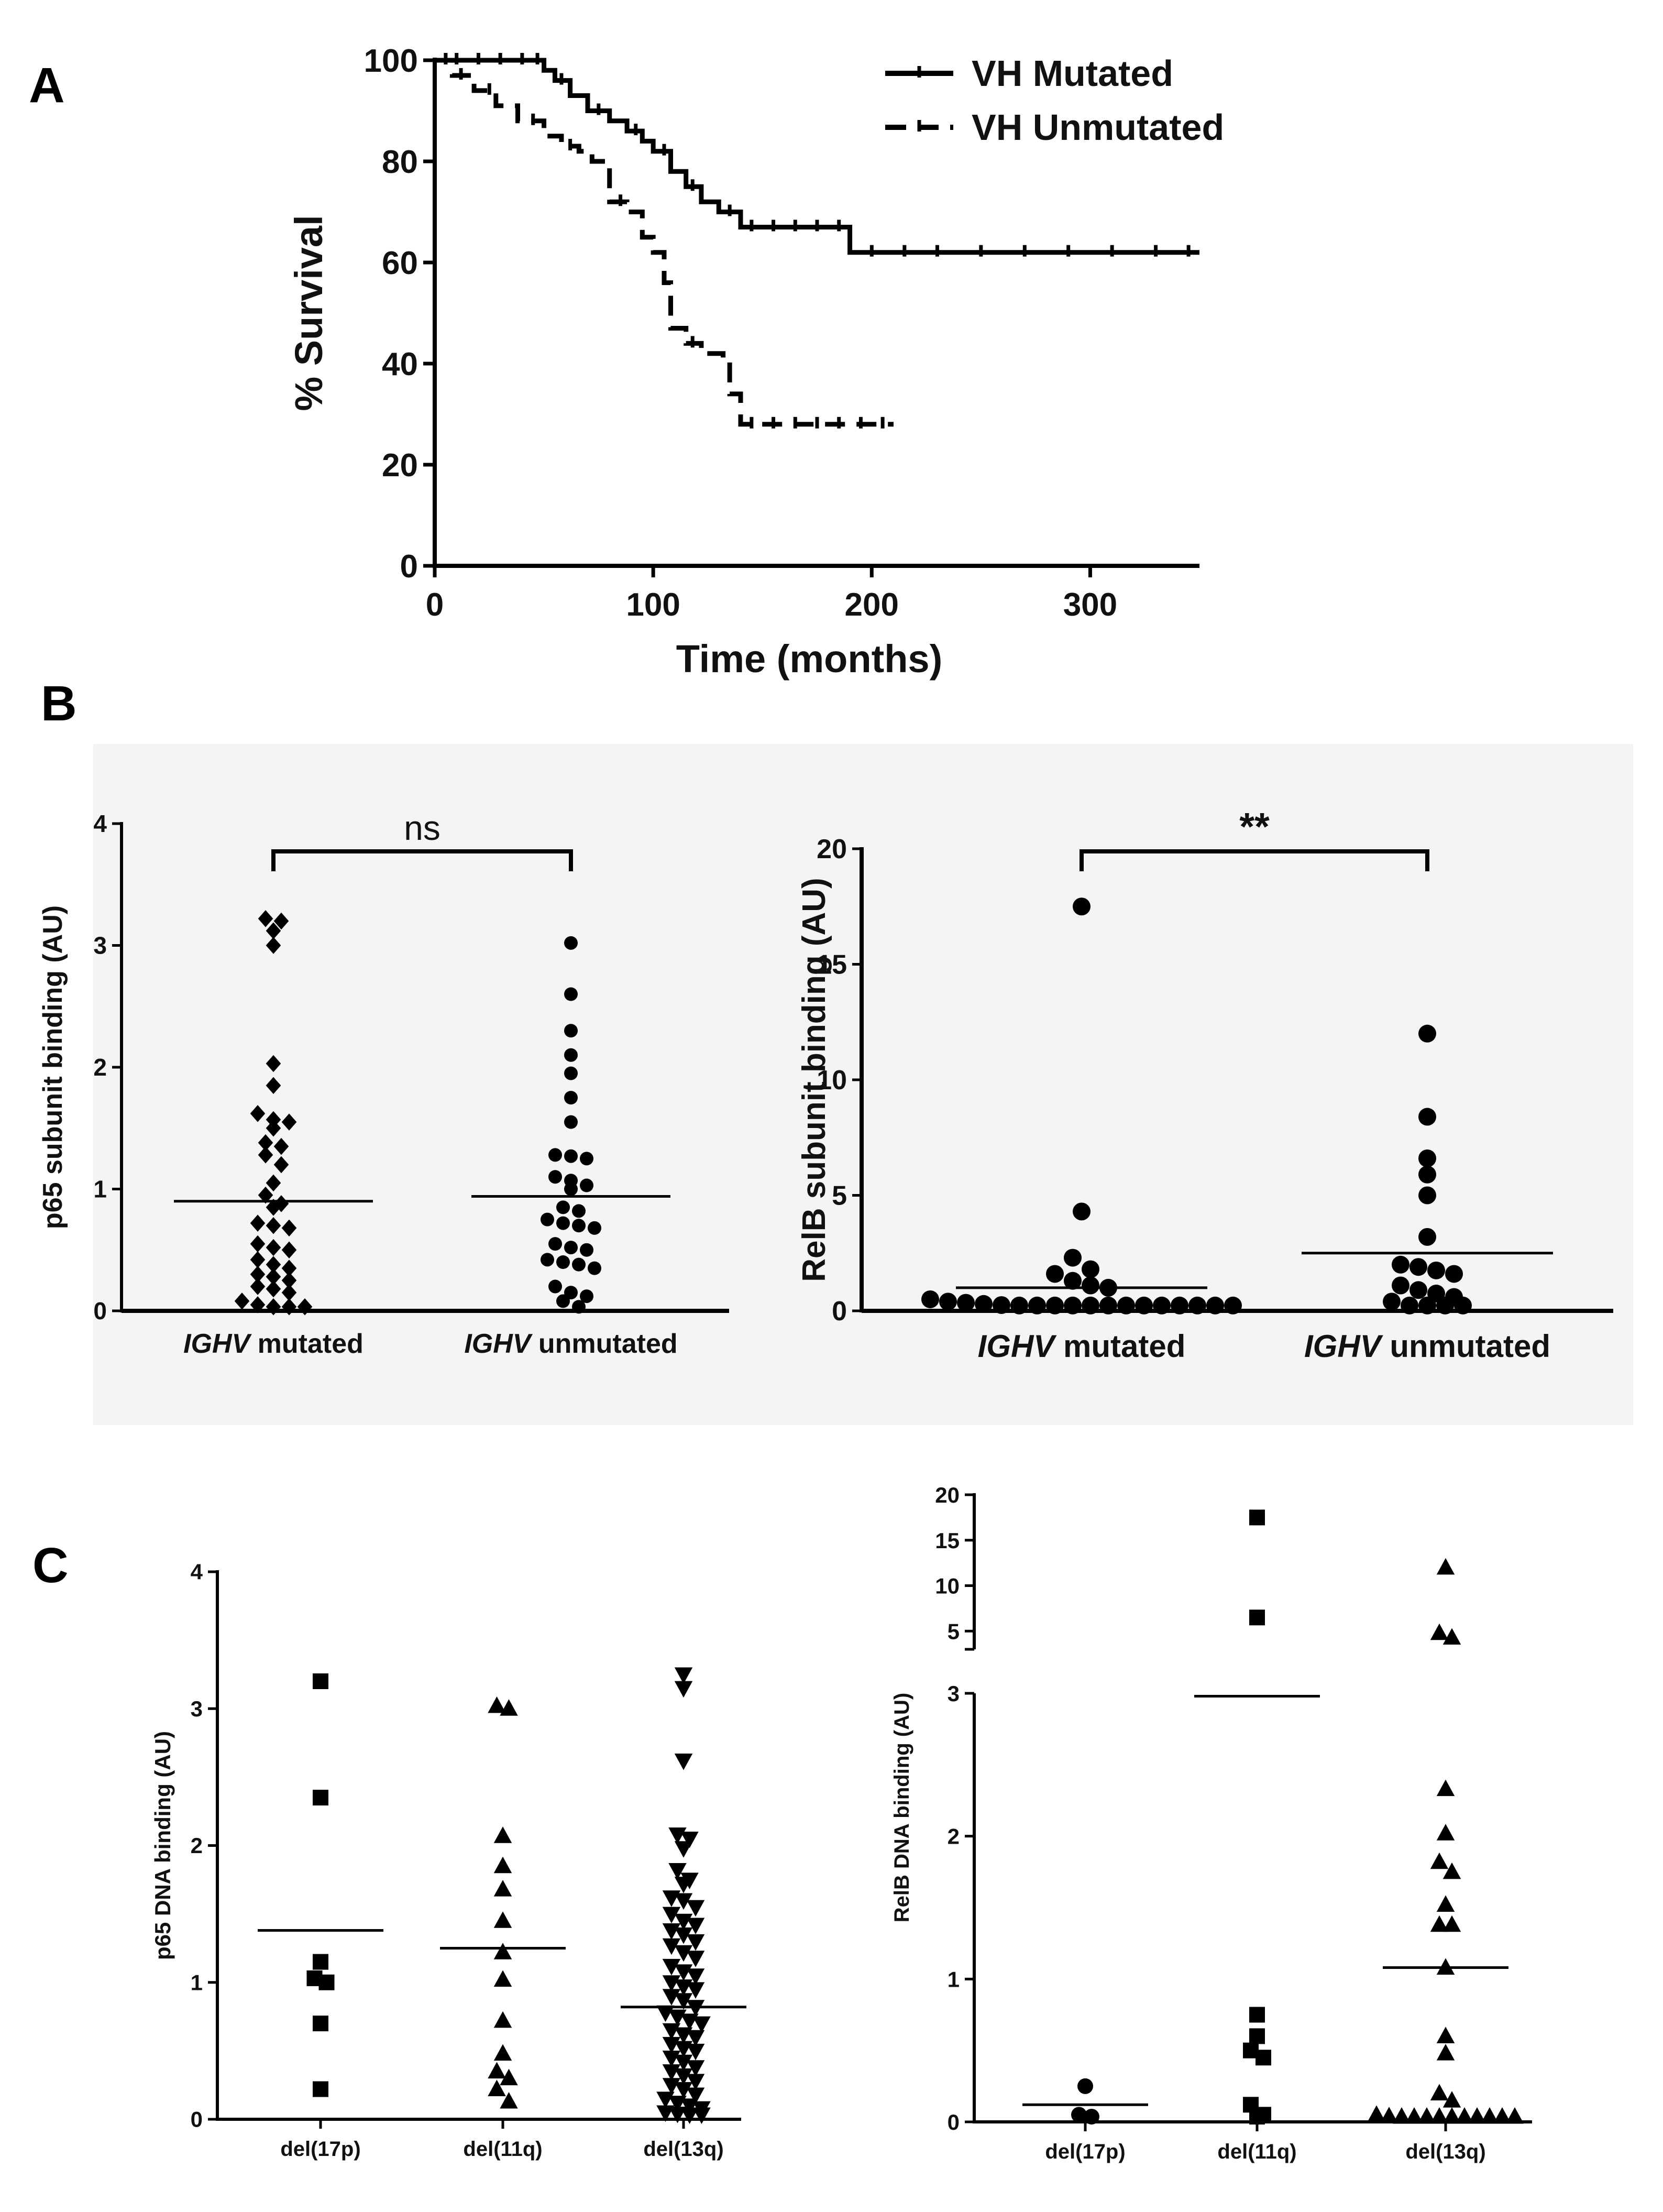  What do you see at coordinates (307, 1344) in the screenshot?
I see `category-name: mutated` at bounding box center [307, 1344].